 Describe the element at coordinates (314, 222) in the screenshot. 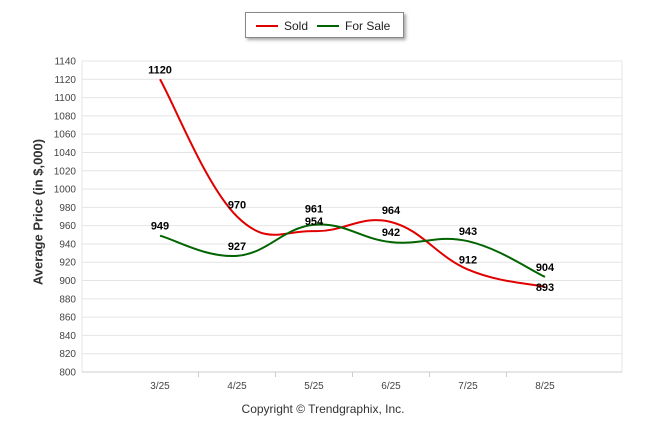

I see `sold-data-label: 954` at that location.